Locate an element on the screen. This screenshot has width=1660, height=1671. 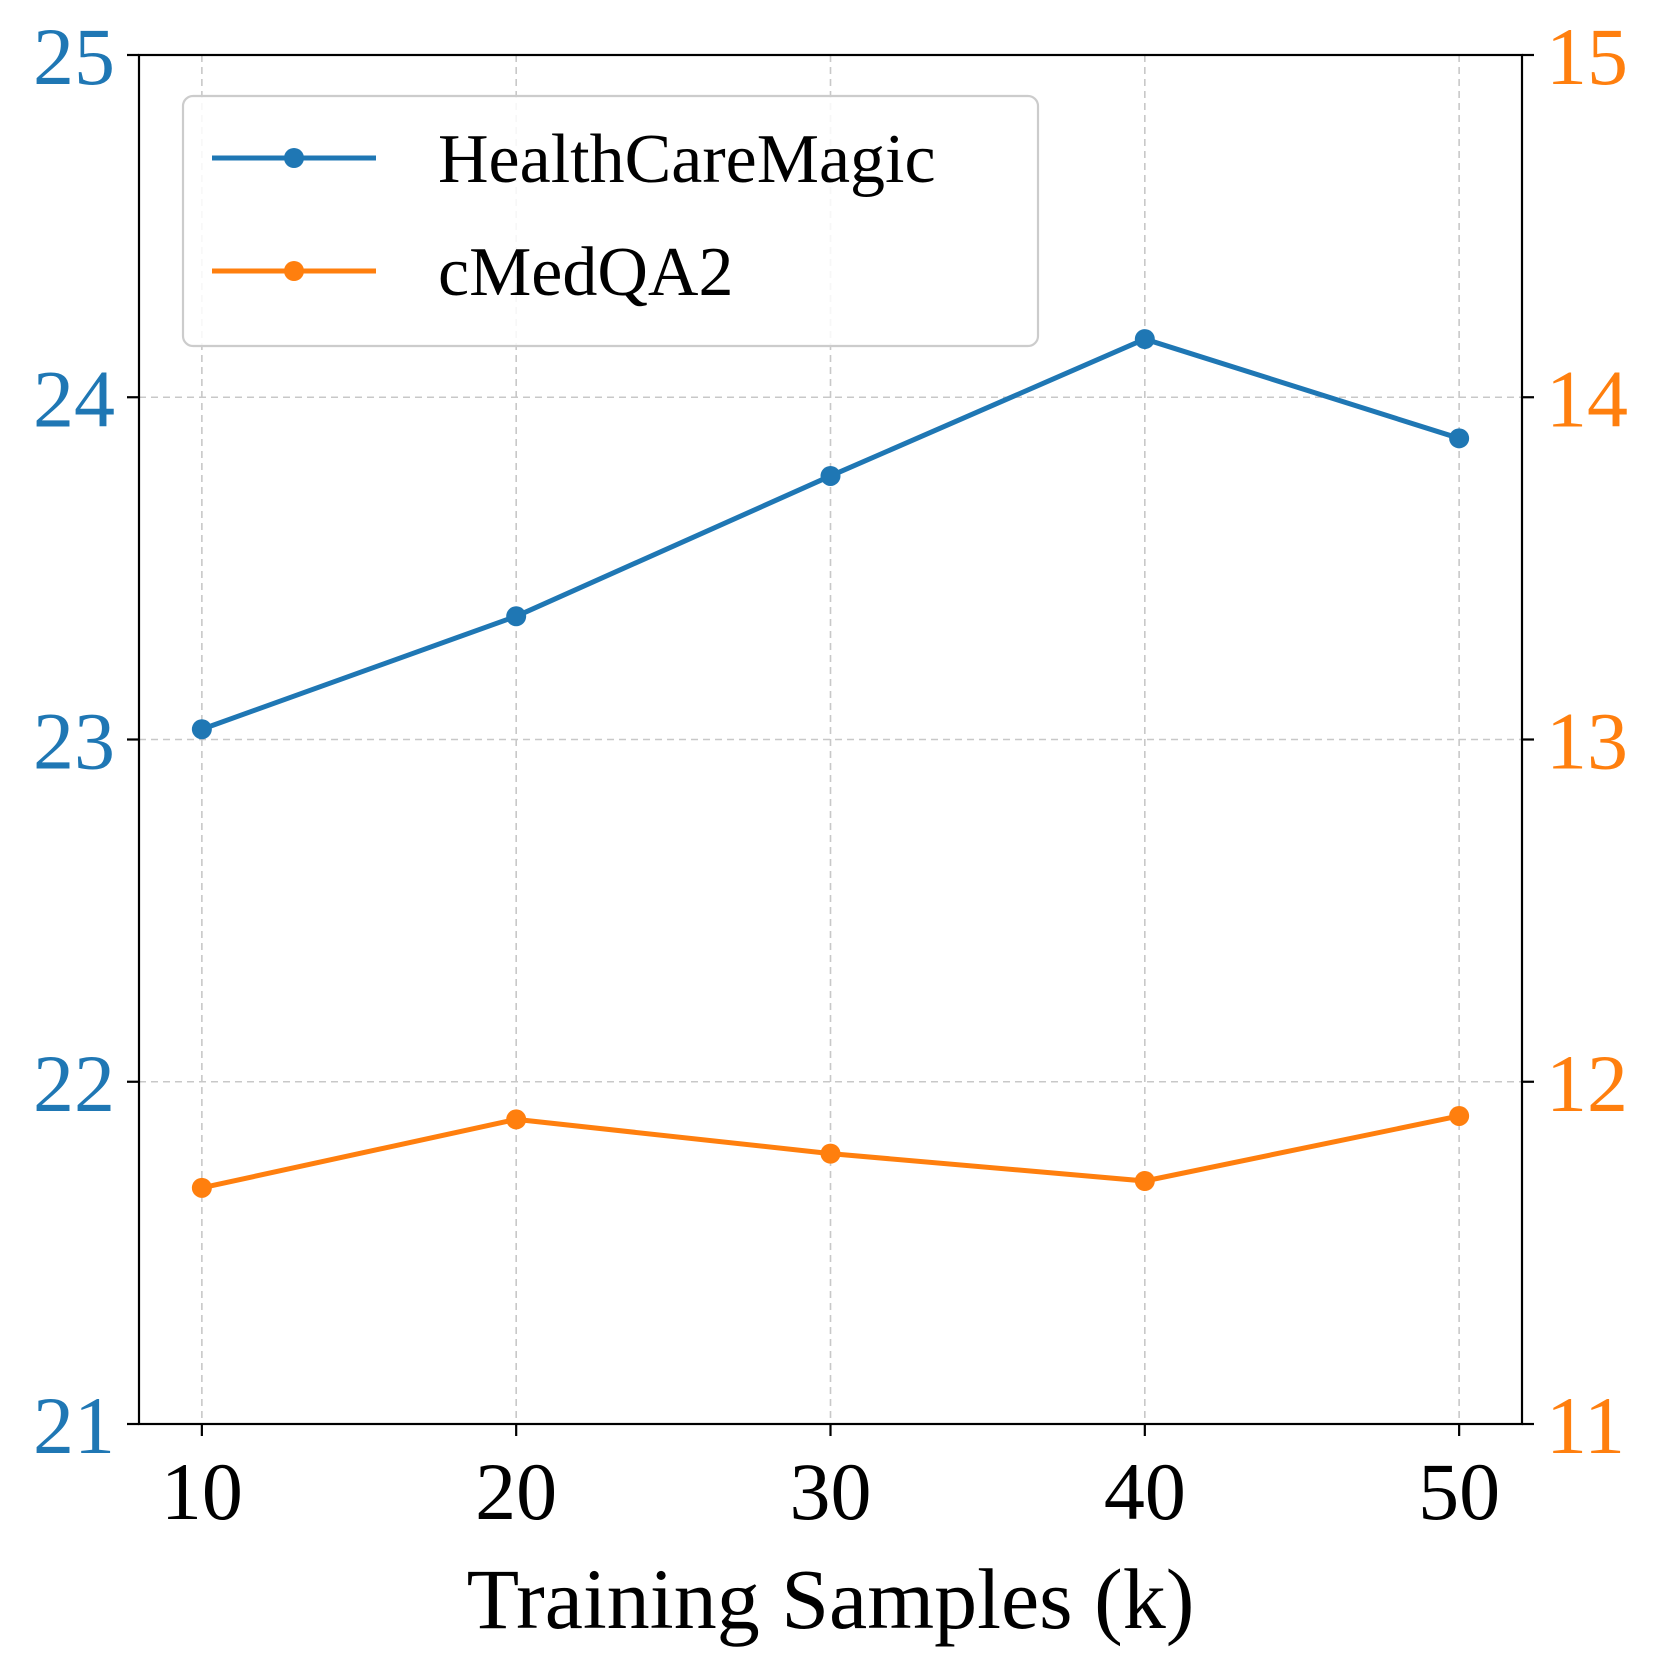
y-right-tick-label: 13 is located at coordinates (1587, 741).